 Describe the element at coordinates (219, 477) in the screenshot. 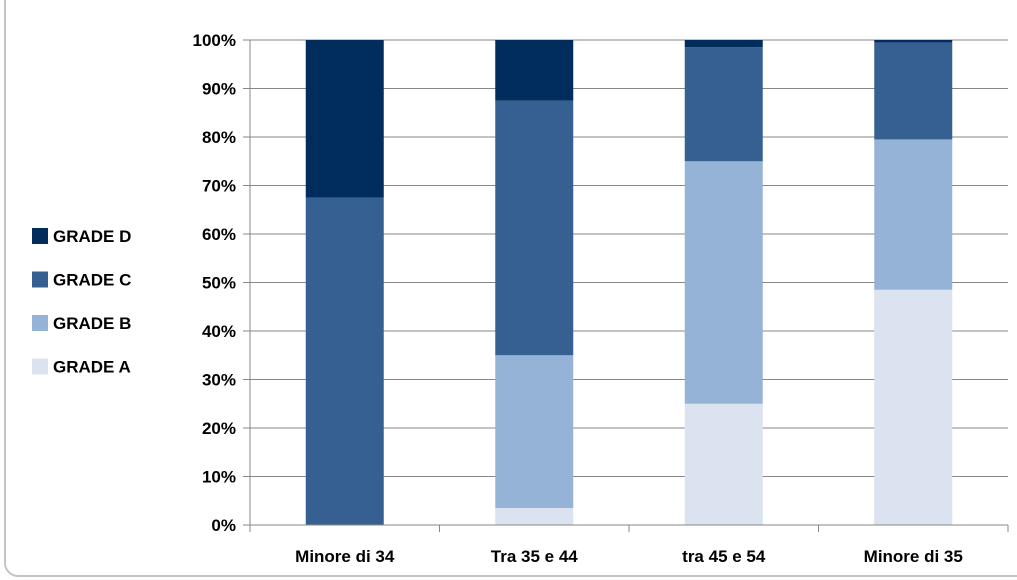

I see `y-tick-label: 10%` at that location.